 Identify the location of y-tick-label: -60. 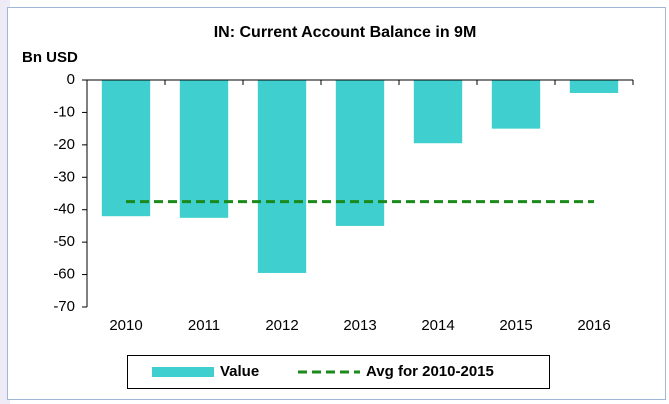
(64, 274).